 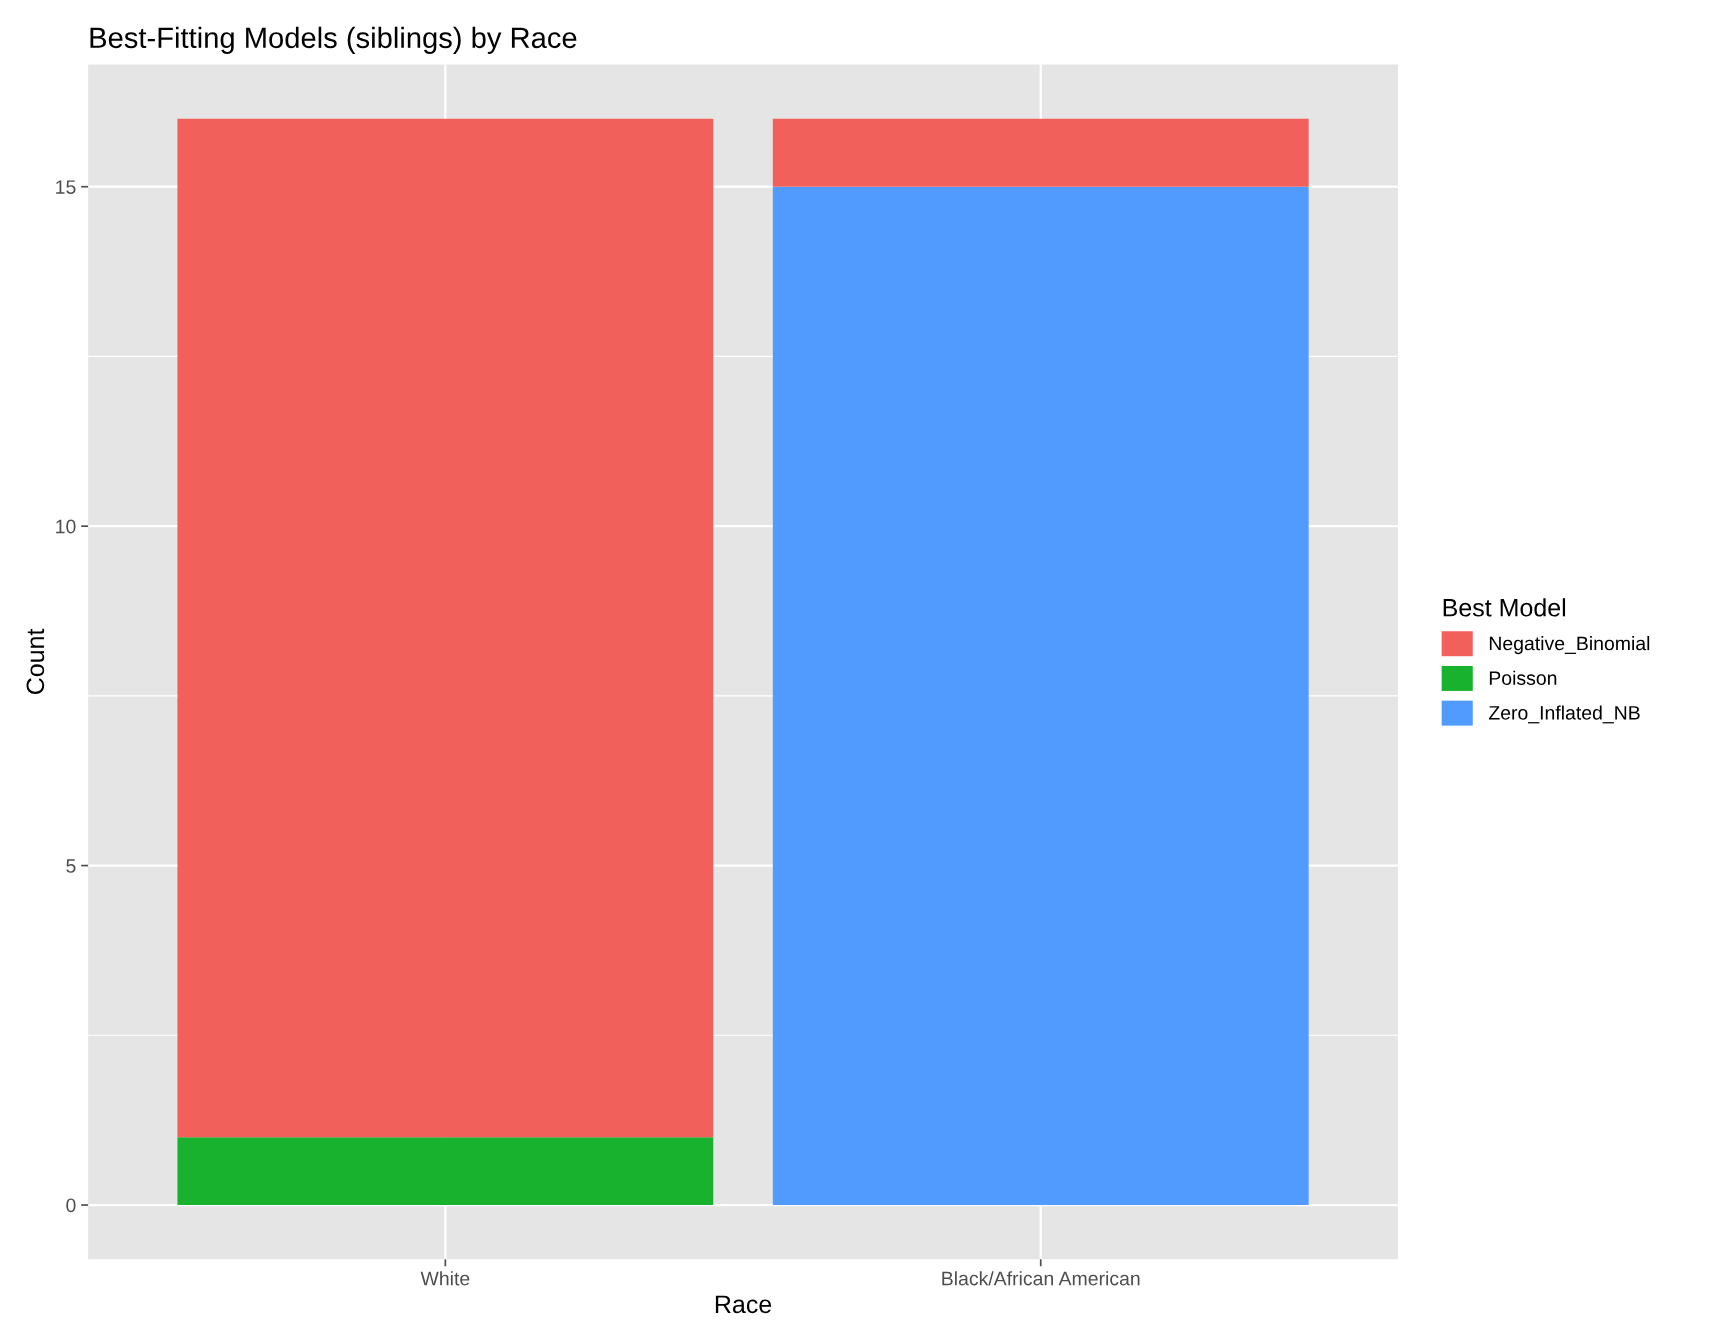 What do you see at coordinates (1041, 1278) in the screenshot?
I see `x-tick-label: Black/African American` at bounding box center [1041, 1278].